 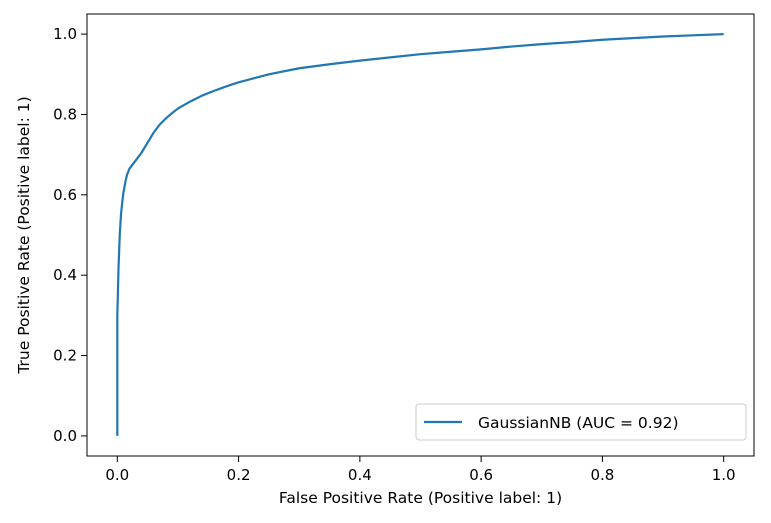 I want to click on y-tick-label: 0.6, so click(x=65, y=195).